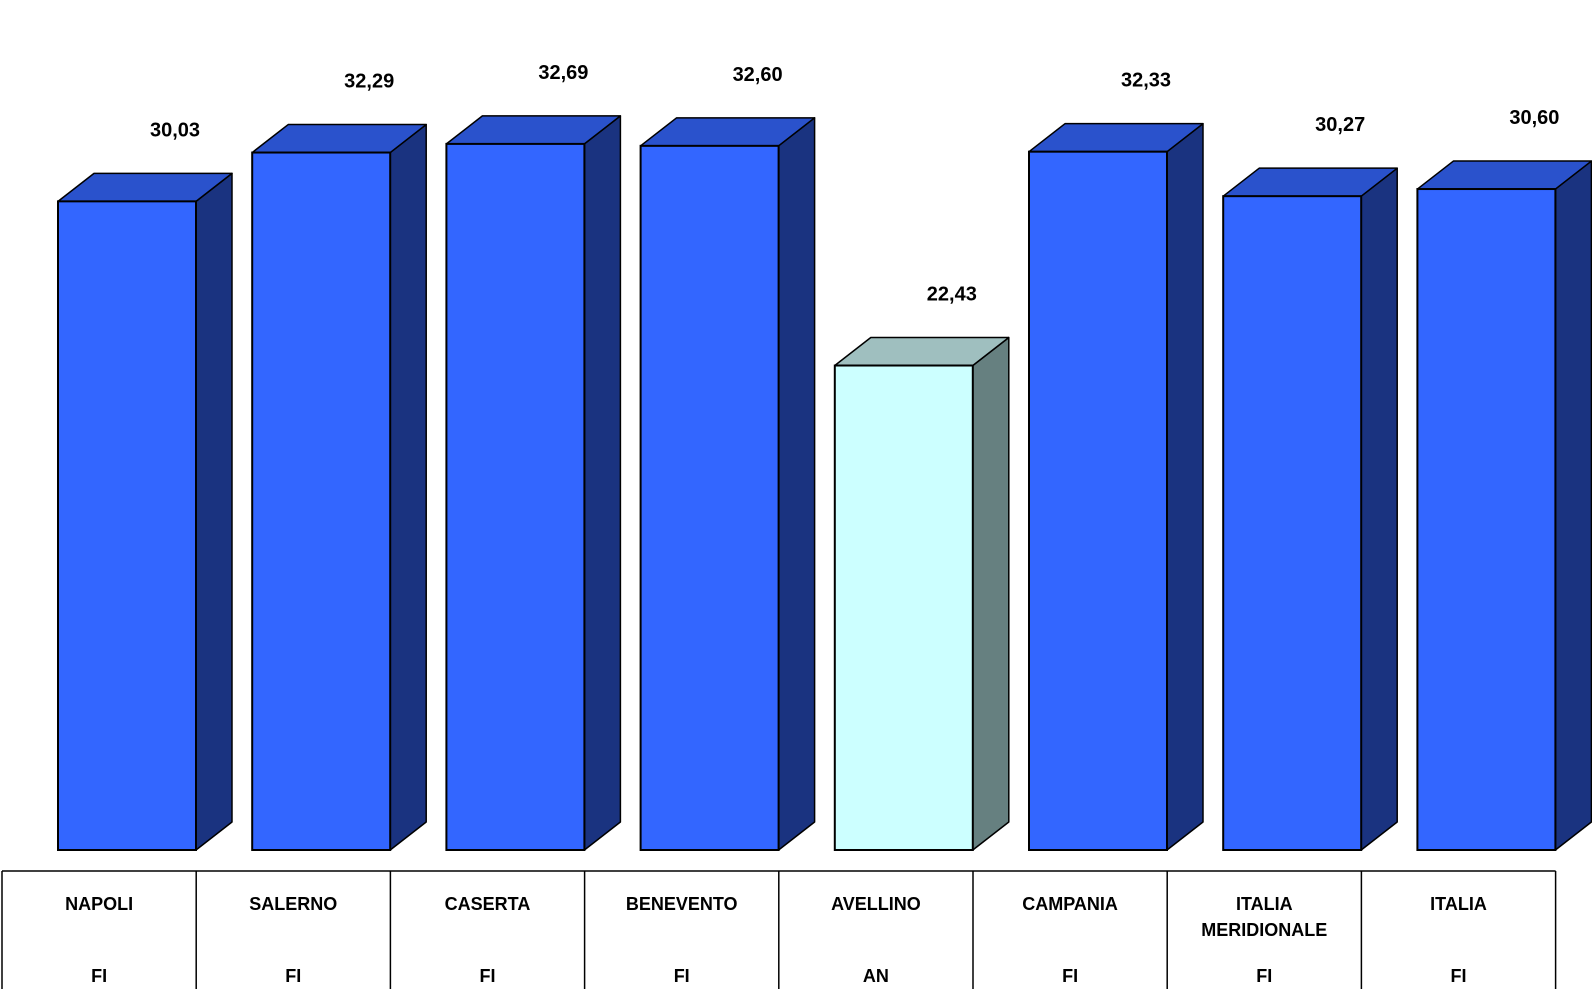 This screenshot has height=989, width=1592. I want to click on bar-salerno, so click(339, 487).